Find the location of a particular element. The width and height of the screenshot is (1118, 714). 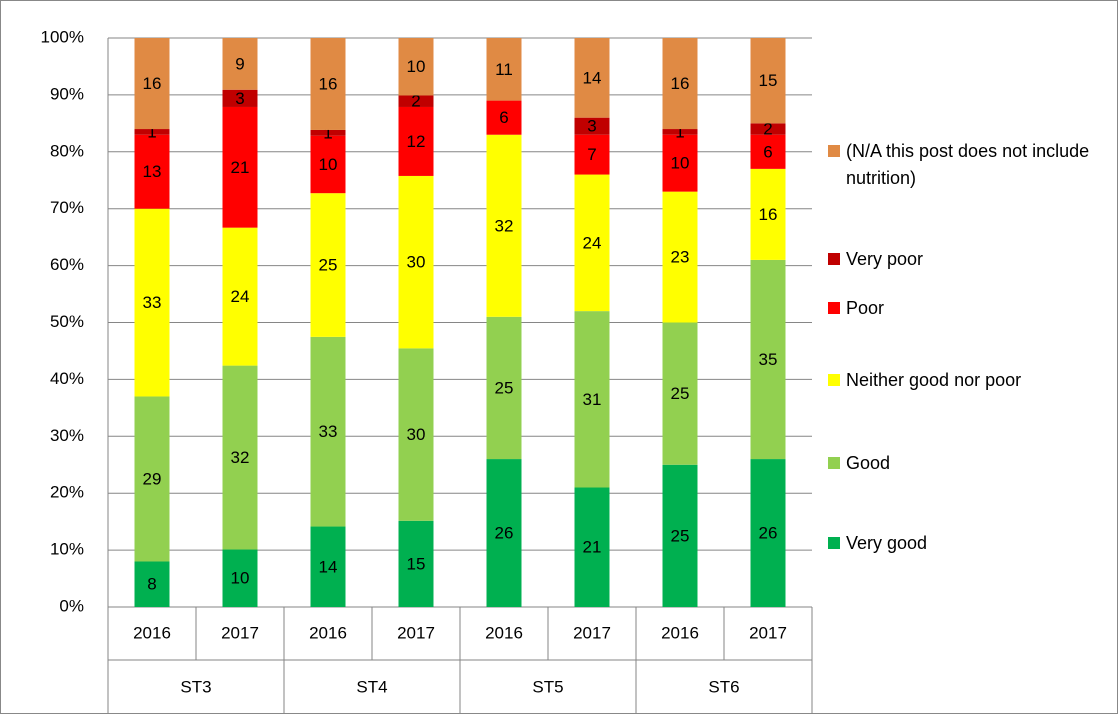

data-label: 6 is located at coordinates (767, 151).